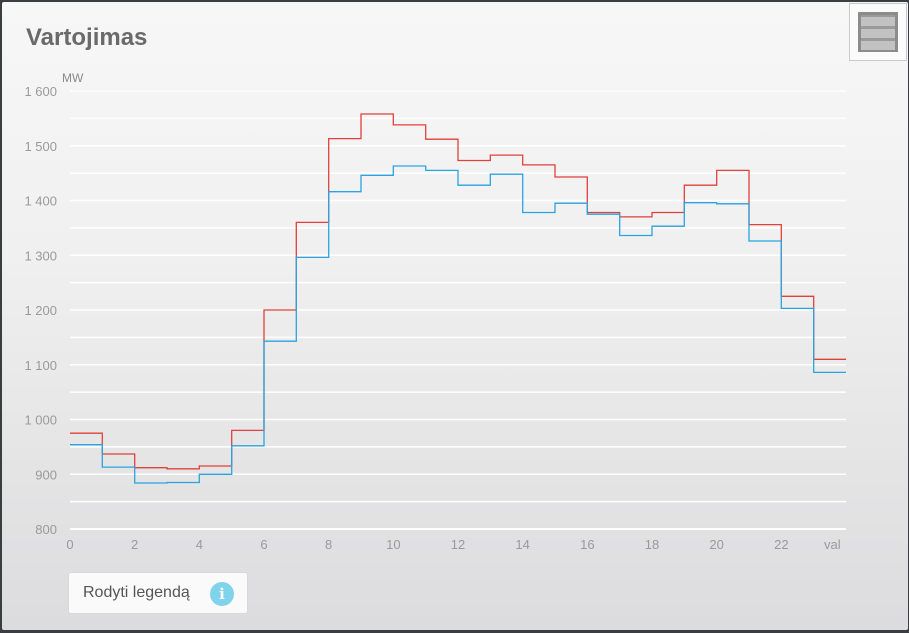 The image size is (909, 633). I want to click on chart-title: Vartojimas, so click(87, 37).